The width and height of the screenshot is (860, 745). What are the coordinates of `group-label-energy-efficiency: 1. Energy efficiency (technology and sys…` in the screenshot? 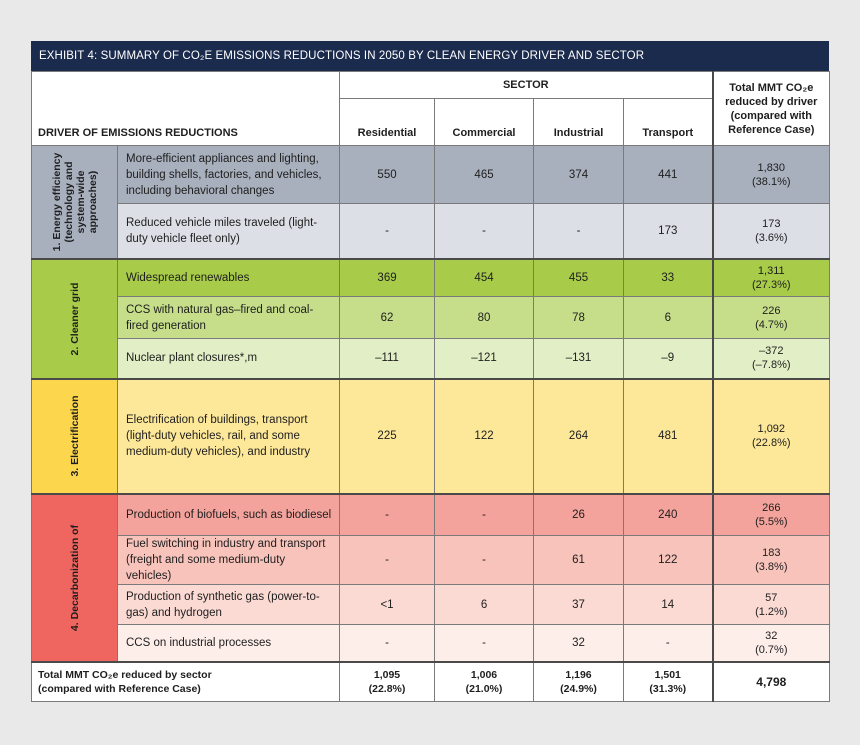 It's located at (74, 202).